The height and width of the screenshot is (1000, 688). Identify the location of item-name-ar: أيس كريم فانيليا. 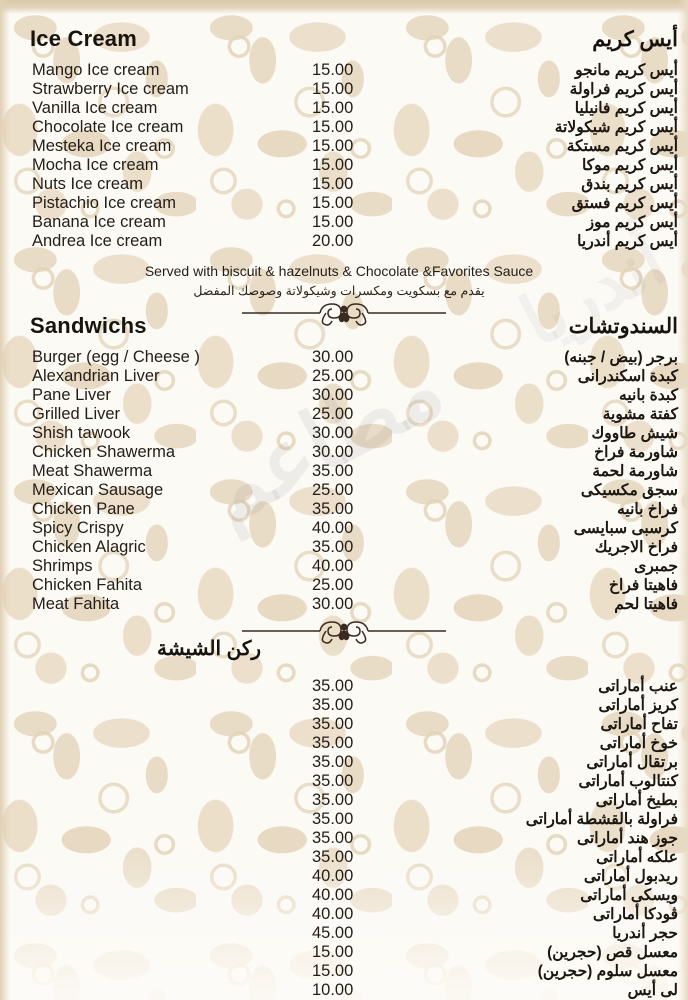
(626, 108).